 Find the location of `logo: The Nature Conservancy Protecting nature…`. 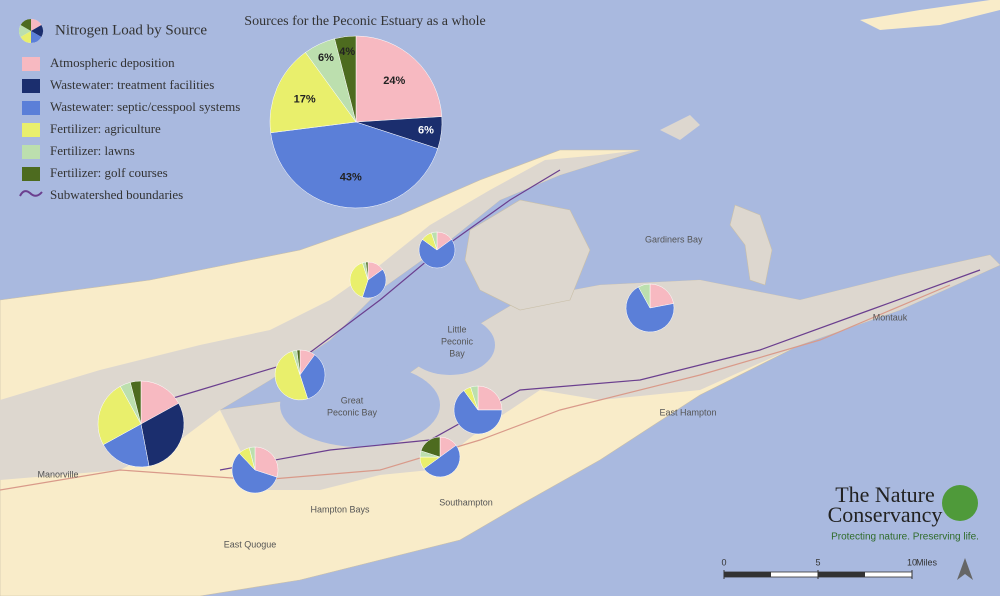

logo: The Nature Conservancy Protecting nature… is located at coordinates (903, 512).